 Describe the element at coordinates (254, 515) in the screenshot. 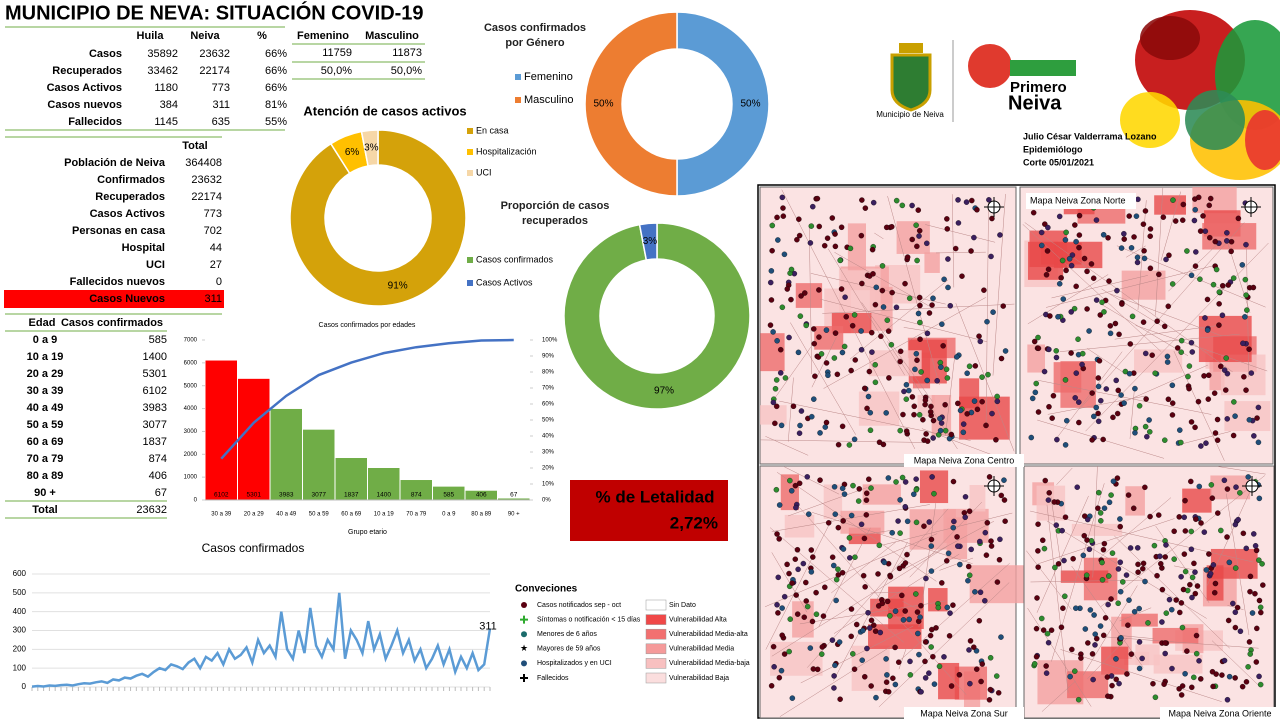

I see `x-tick-label: 20 a 29` at that location.